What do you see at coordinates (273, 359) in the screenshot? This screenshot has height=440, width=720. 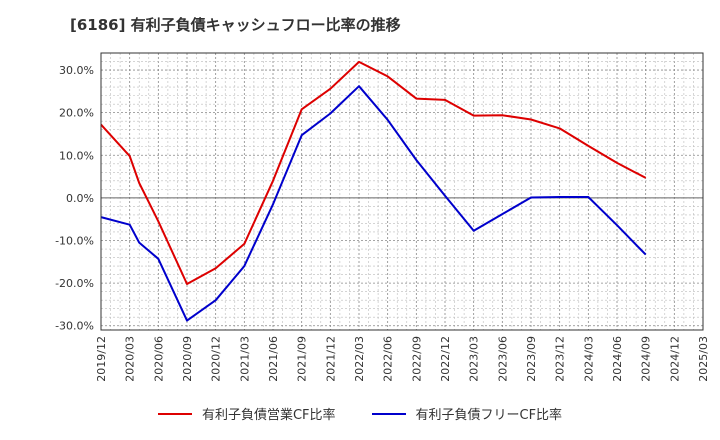 I see `x-tick-label: 2021/06` at bounding box center [273, 359].